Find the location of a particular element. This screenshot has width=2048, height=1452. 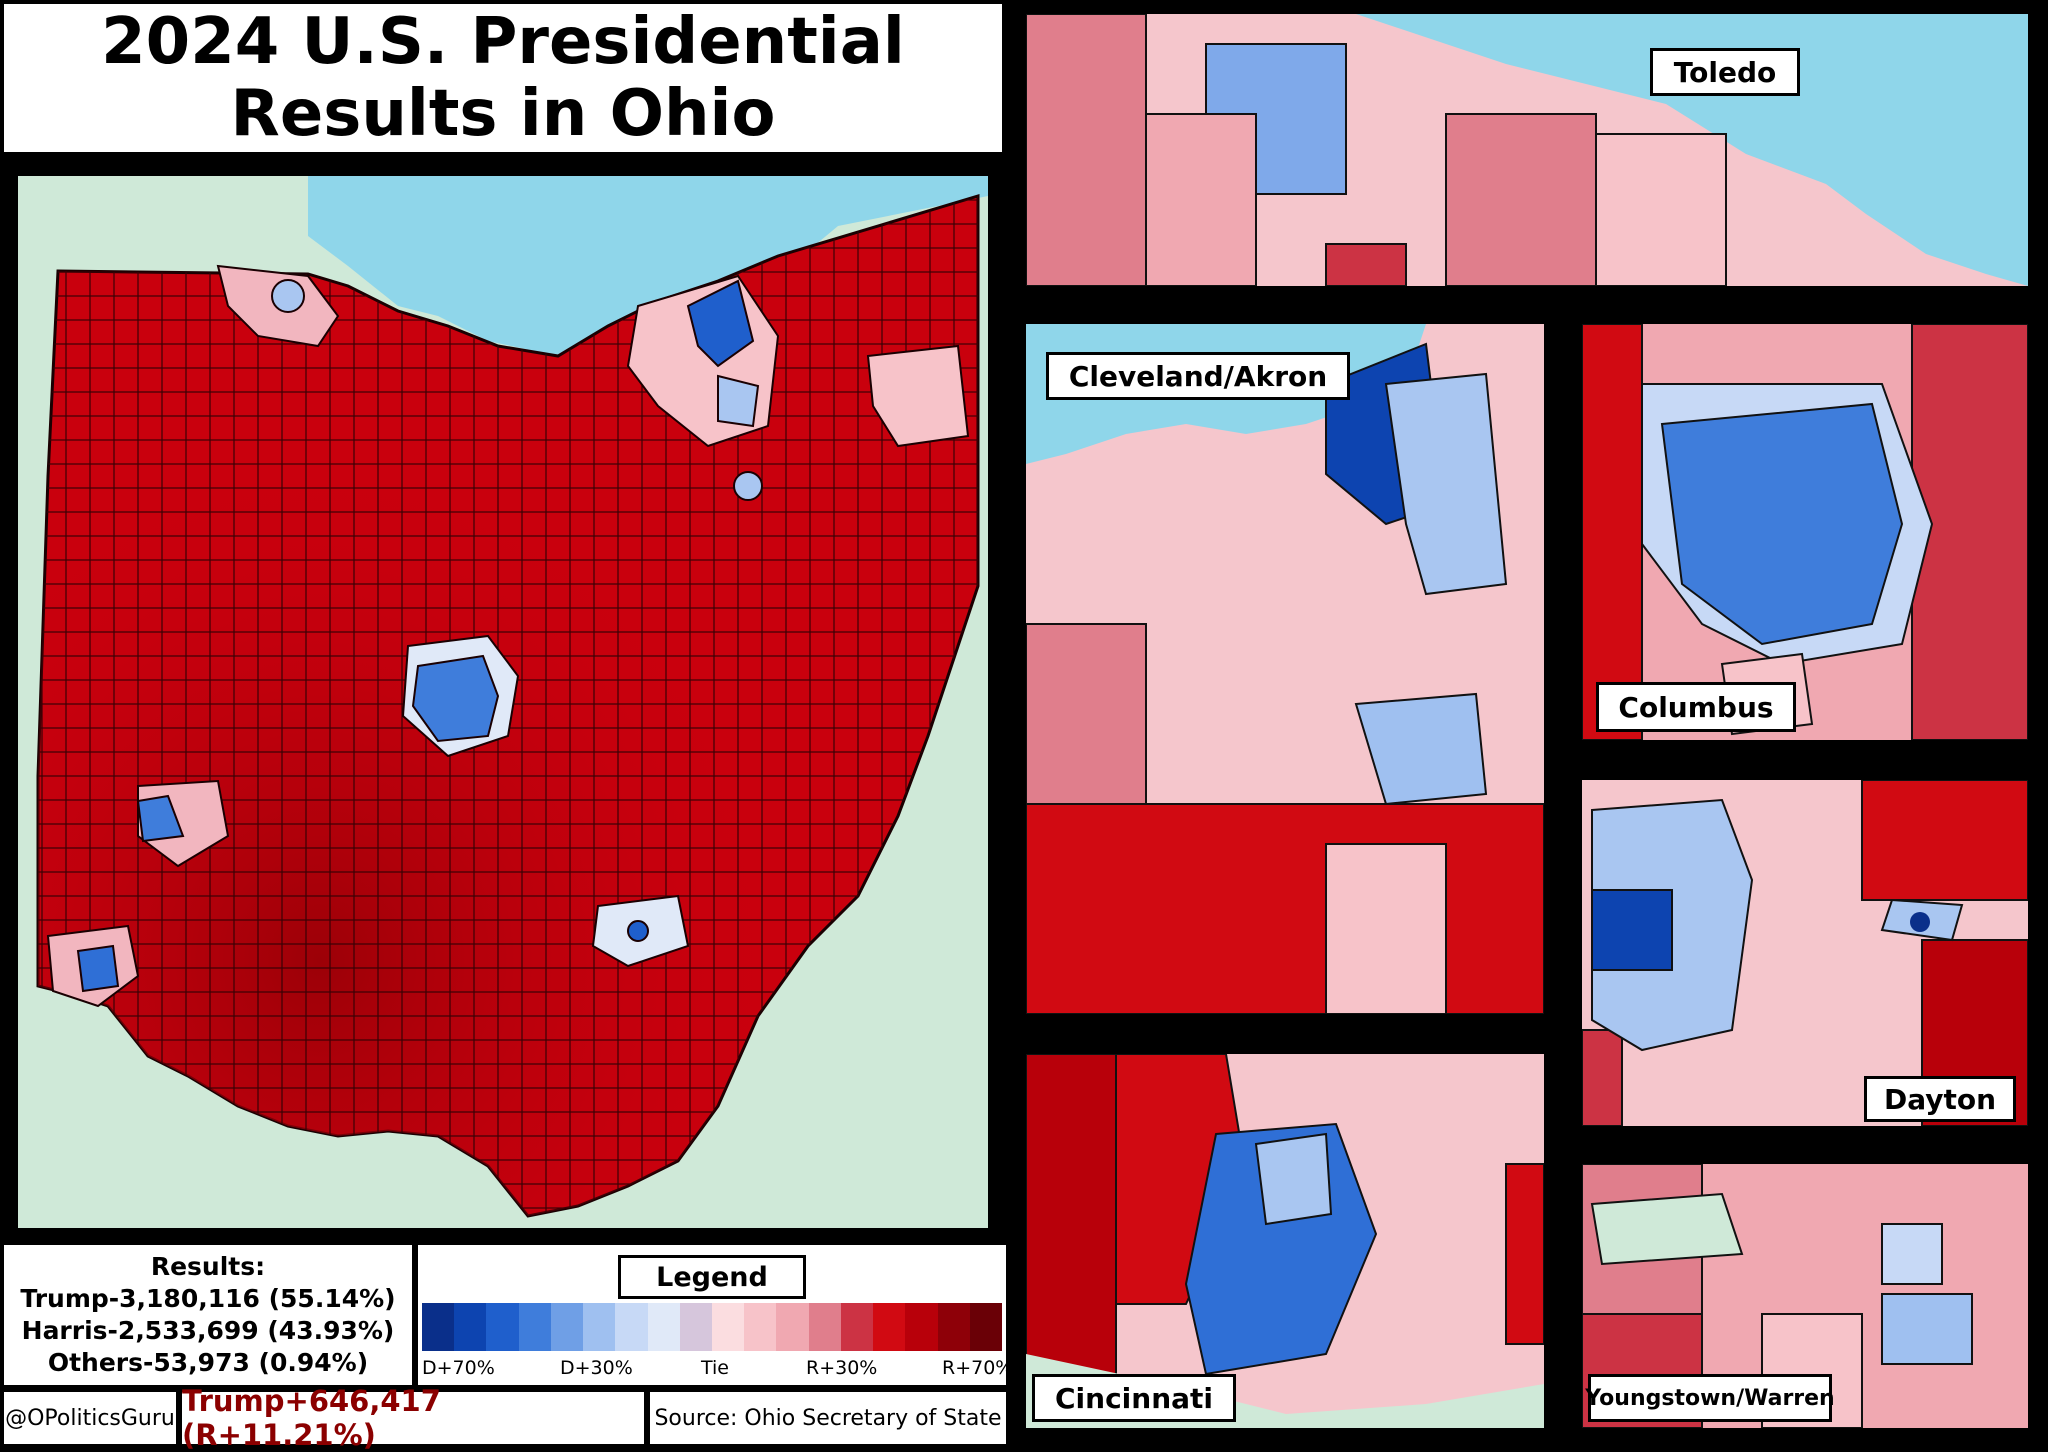

legend-tick-d70: D+70% is located at coordinates (458, 1368).